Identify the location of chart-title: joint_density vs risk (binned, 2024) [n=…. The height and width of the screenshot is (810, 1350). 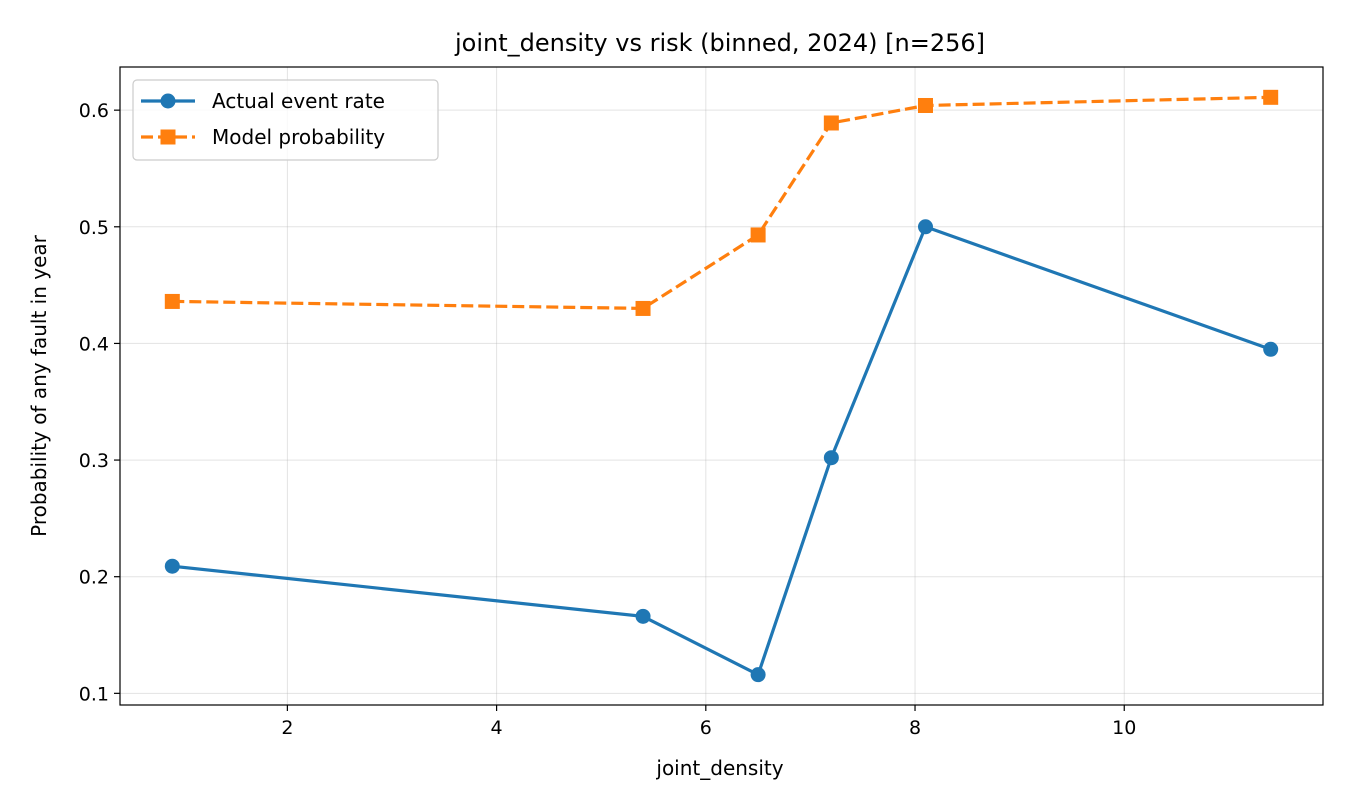
(719, 43).